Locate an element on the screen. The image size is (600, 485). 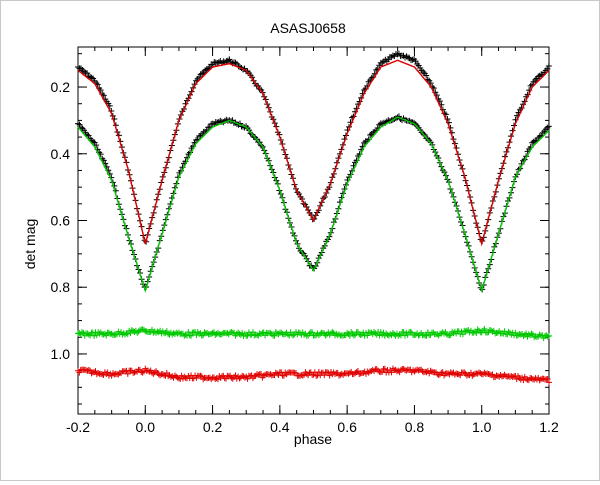
x-tick-label: 0.8 is located at coordinates (415, 427).